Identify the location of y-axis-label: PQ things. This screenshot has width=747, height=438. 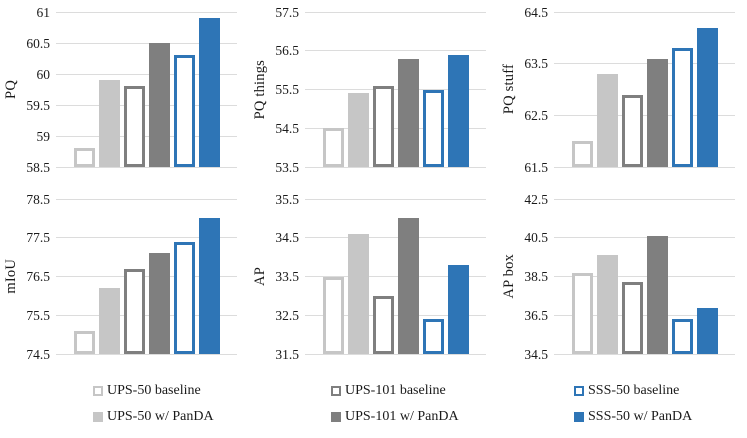
(259, 89).